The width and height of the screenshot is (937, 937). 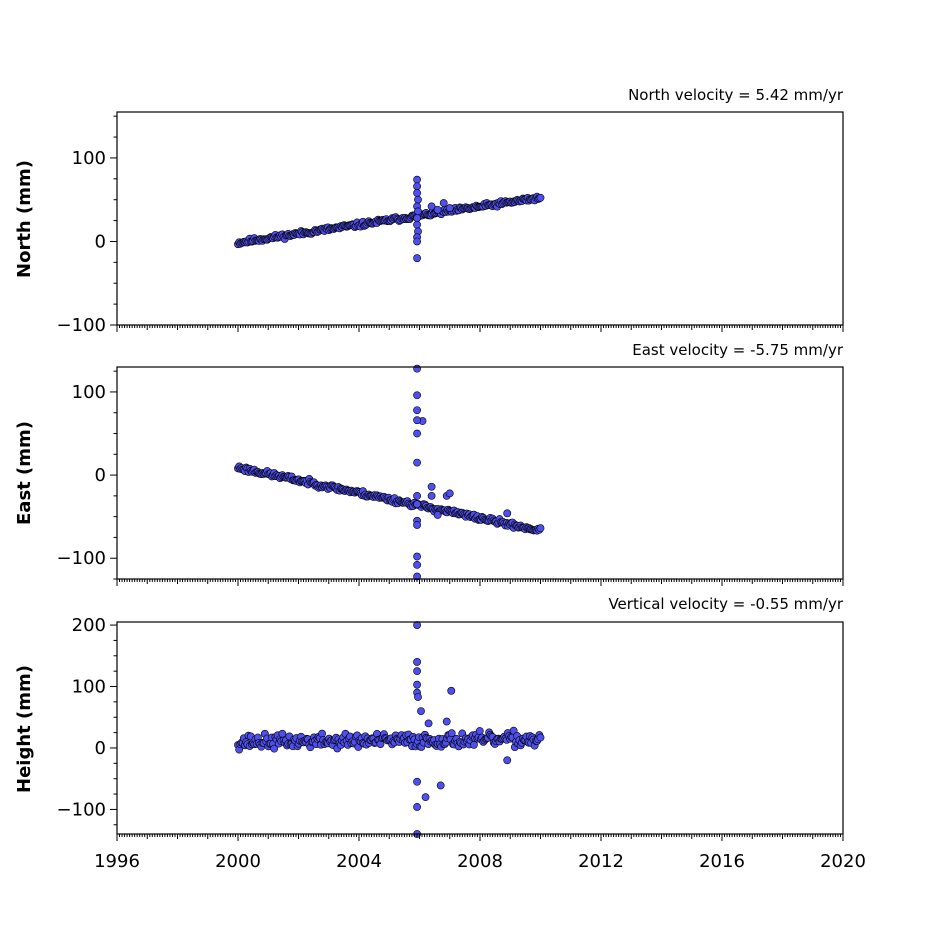 What do you see at coordinates (480, 837) in the screenshot?
I see `height-x-ticks` at bounding box center [480, 837].